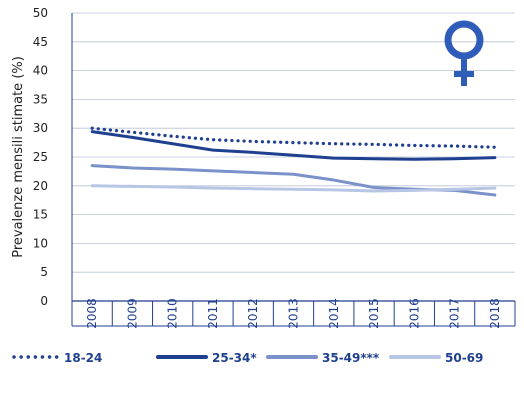 The width and height of the screenshot is (524, 399). What do you see at coordinates (374, 313) in the screenshot?
I see `x-tick-label: 2015` at bounding box center [374, 313].